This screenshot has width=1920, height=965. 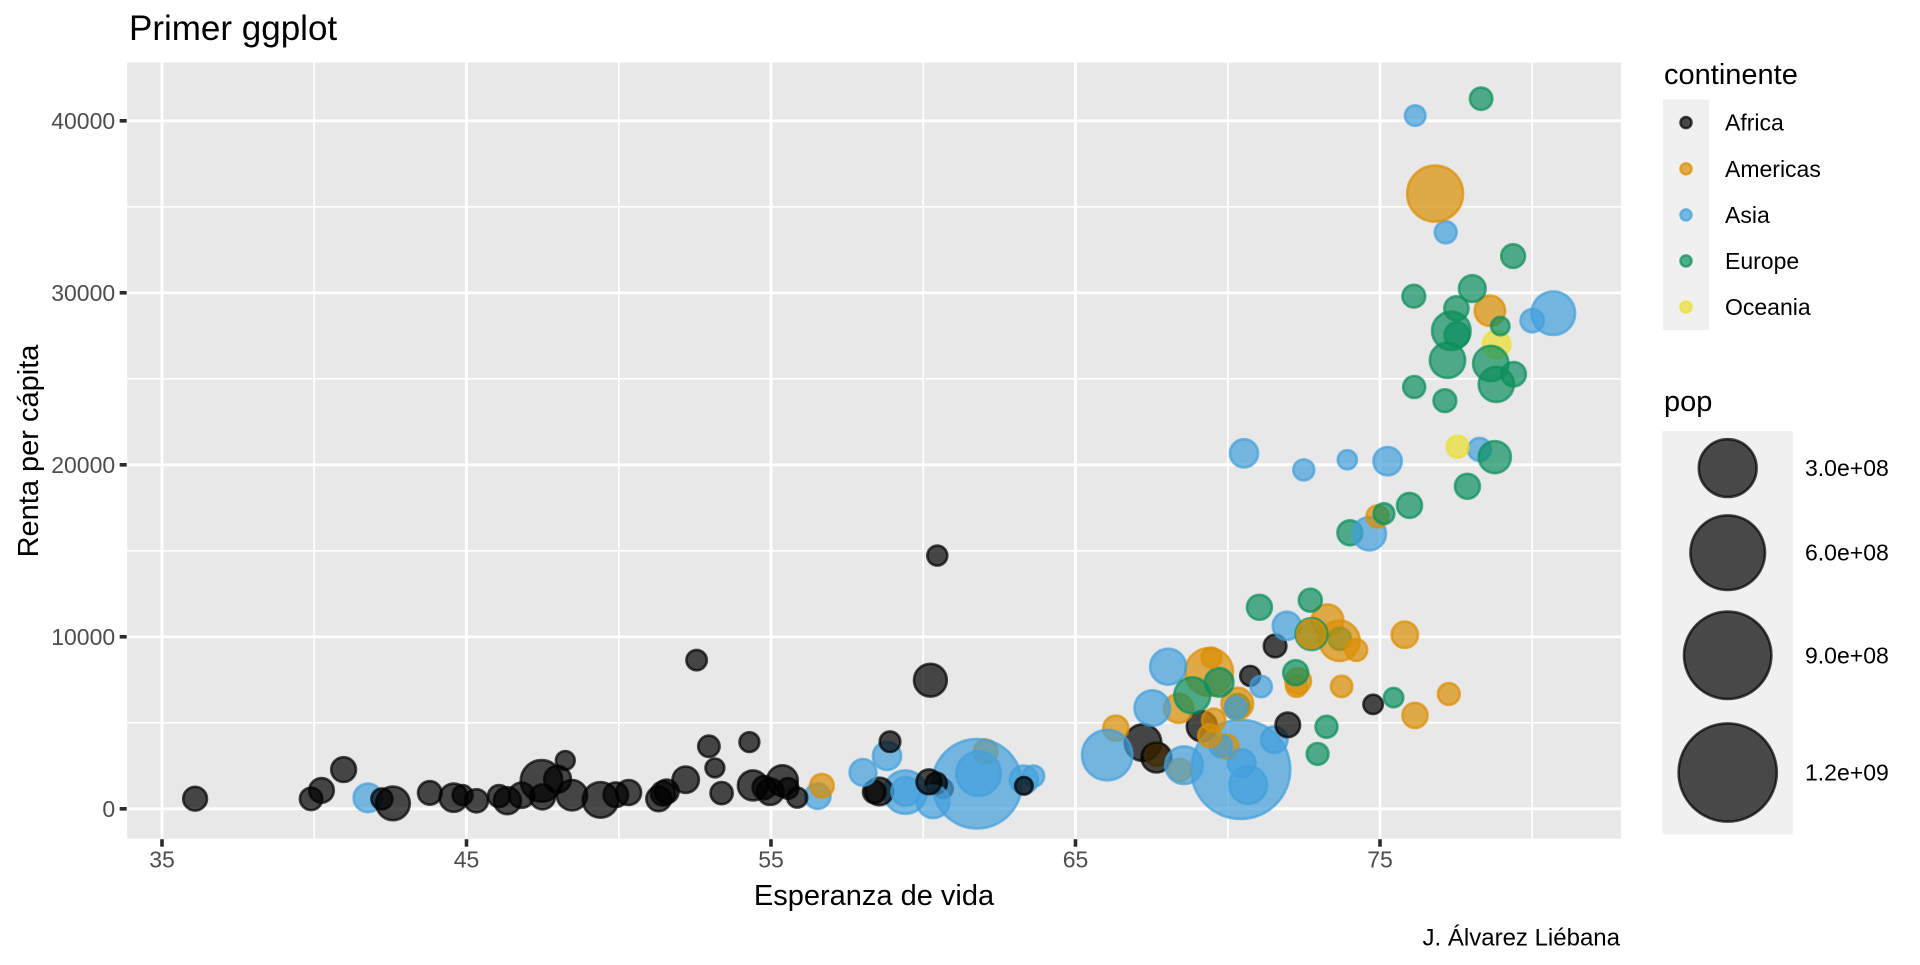 I want to click on svg-text: Americas, so click(x=1773, y=169).